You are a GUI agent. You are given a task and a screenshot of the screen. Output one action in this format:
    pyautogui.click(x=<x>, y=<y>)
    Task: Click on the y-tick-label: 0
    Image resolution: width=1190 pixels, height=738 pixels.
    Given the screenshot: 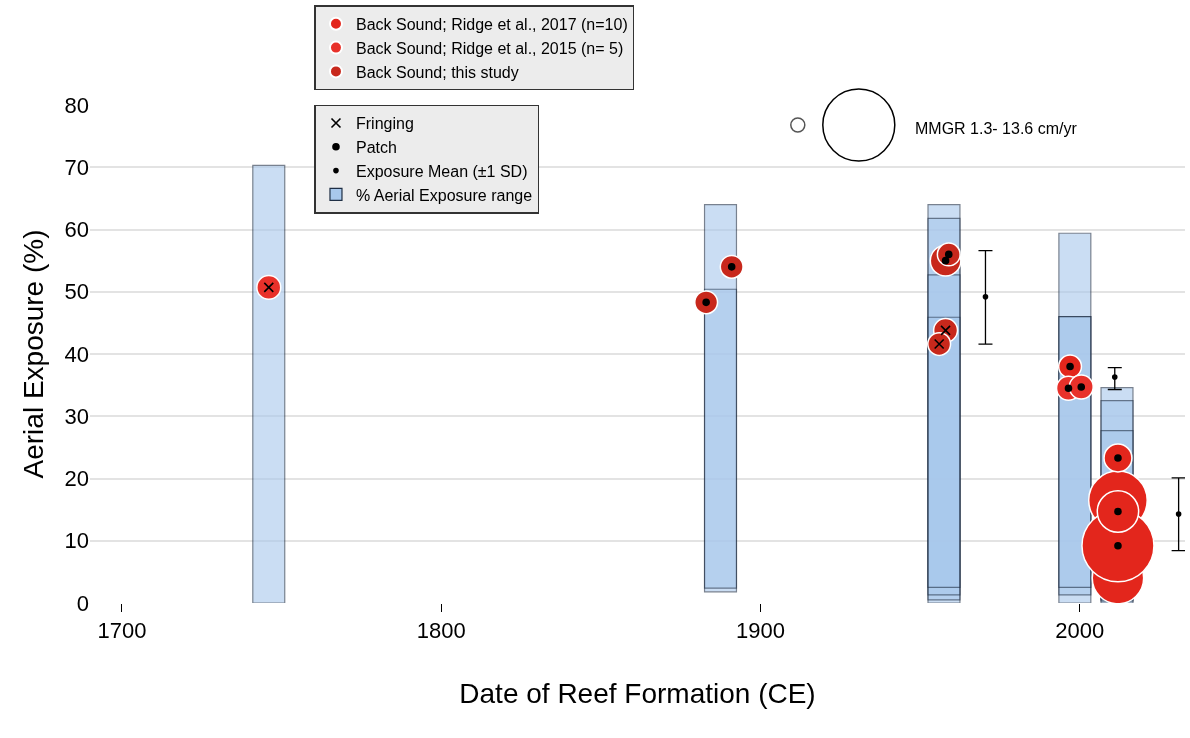 What is the action you would take?
    pyautogui.click(x=82, y=603)
    